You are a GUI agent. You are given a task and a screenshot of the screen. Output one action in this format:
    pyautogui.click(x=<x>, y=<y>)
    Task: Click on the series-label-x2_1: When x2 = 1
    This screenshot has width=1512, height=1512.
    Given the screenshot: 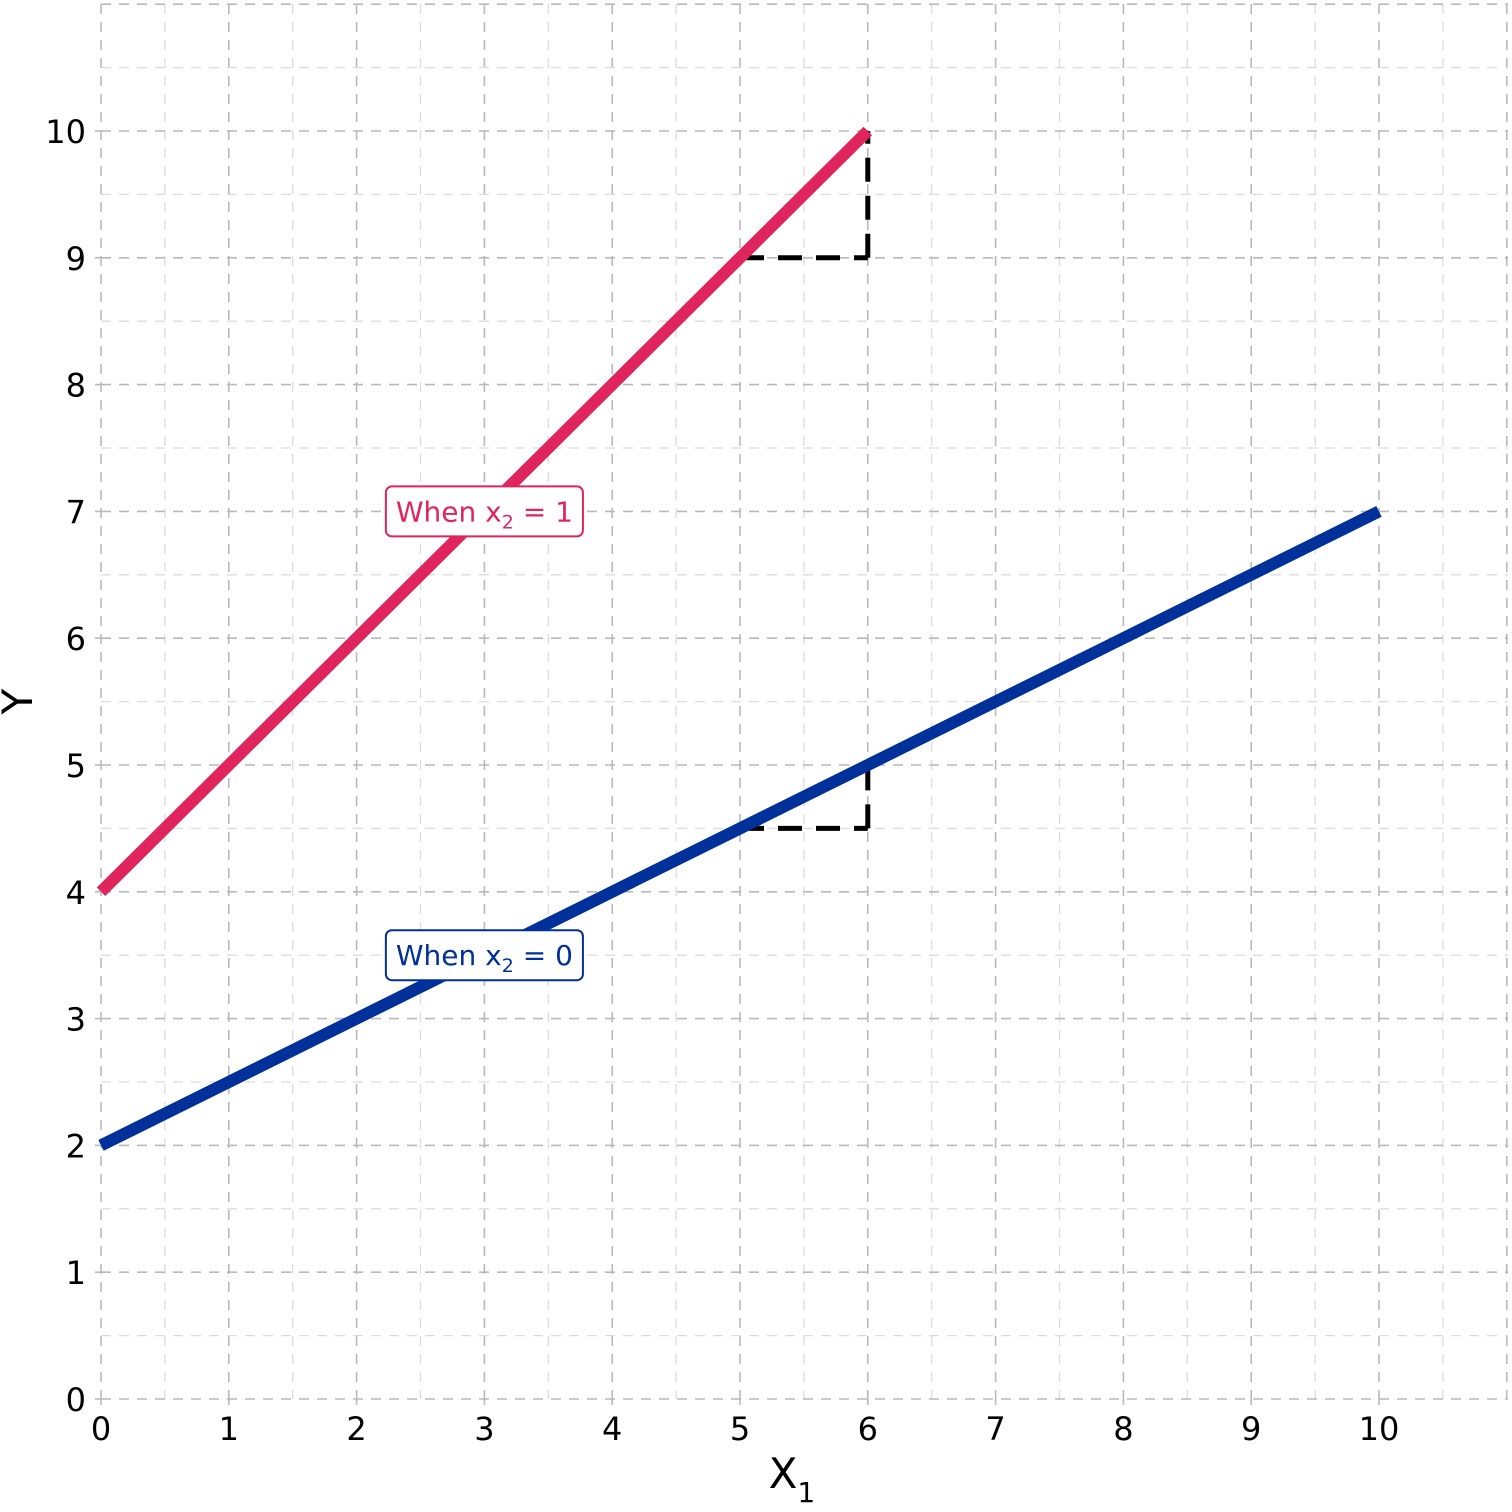 What is the action you would take?
    pyautogui.click(x=484, y=511)
    